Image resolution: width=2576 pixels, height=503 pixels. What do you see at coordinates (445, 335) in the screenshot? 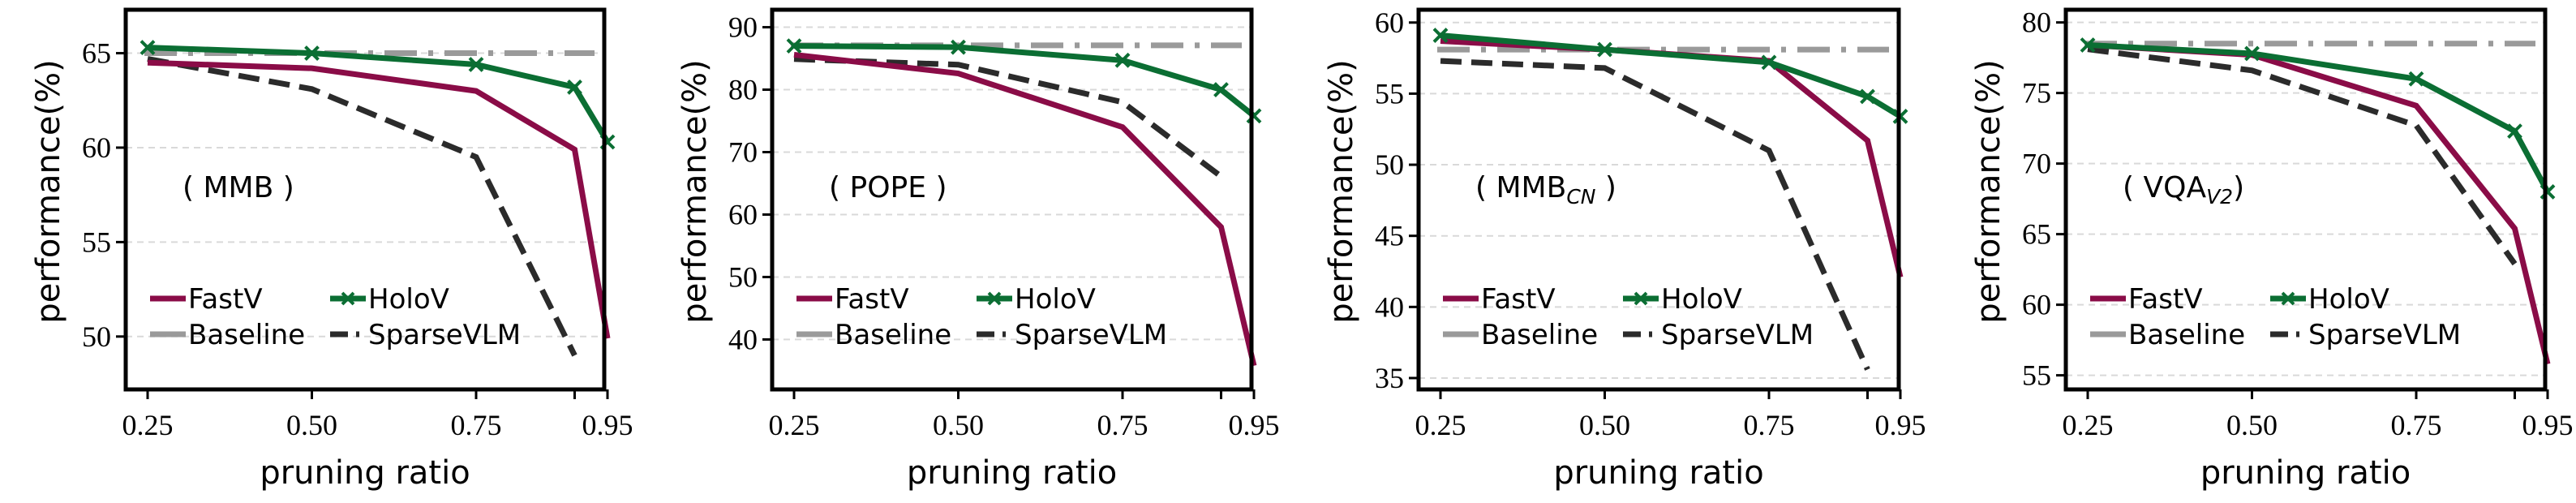
I see `legend-label: SparseVLM` at bounding box center [445, 335].